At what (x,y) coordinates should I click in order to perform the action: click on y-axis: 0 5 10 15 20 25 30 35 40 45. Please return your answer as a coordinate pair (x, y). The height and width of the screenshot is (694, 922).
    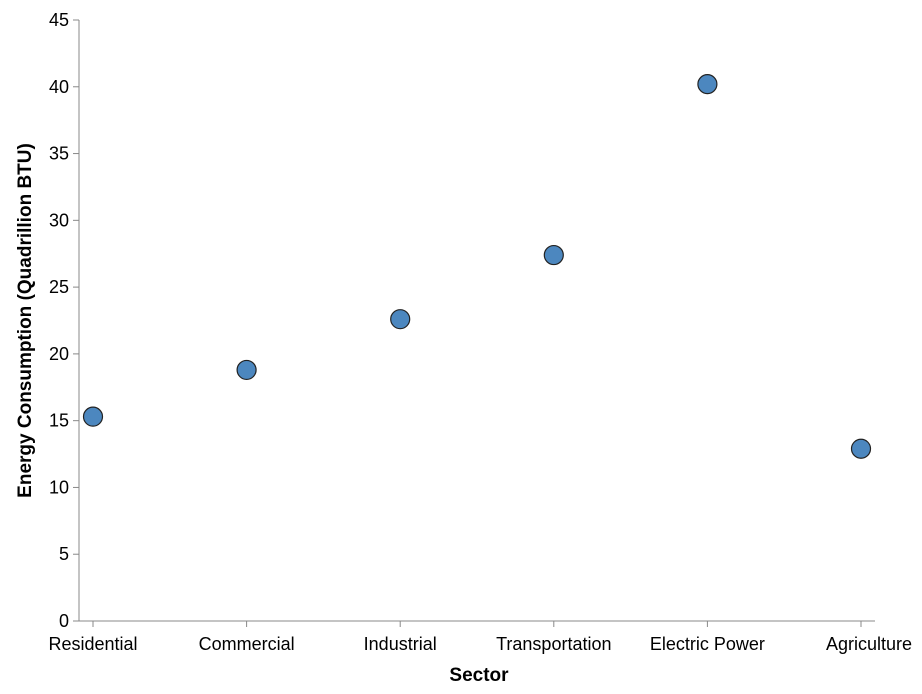
    Looking at the image, I should click on (64, 320).